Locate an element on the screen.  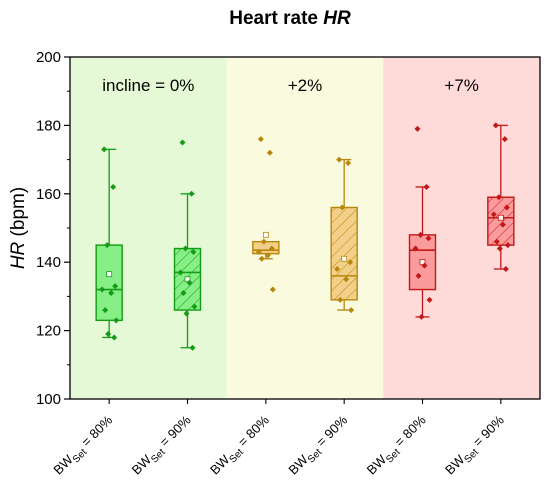
y-tick-label: 160 is located at coordinates (48, 194).